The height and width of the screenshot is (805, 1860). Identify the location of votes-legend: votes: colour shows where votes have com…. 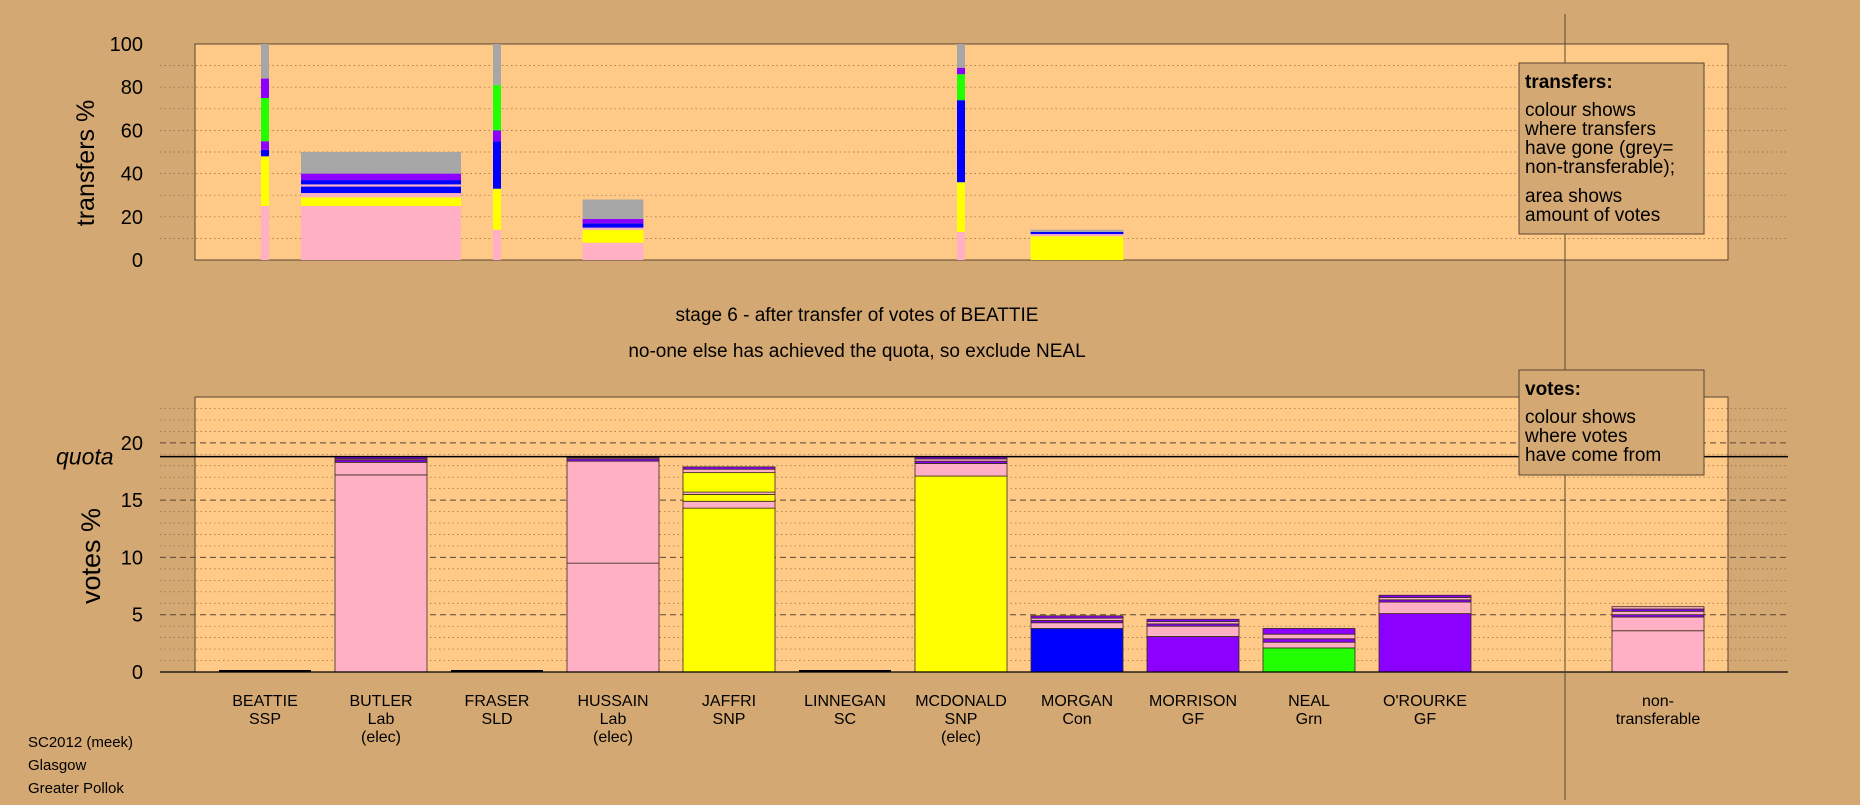
(1611, 422).